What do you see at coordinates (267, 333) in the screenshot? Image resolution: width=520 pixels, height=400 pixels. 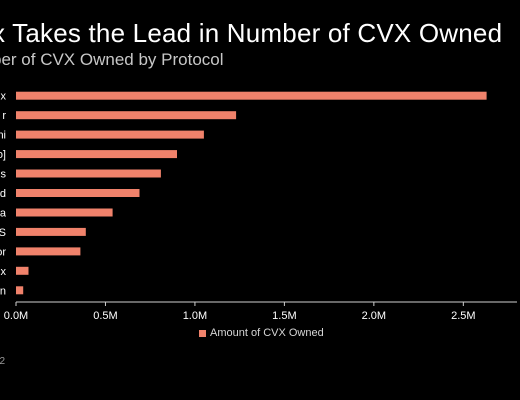 I see `legend-label: Amount of CVX Owned` at bounding box center [267, 333].